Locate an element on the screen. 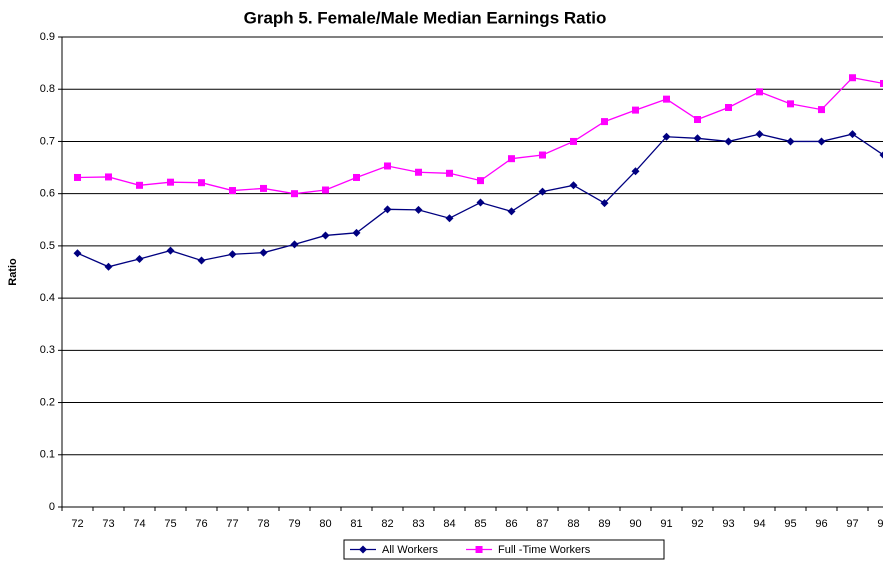 Image resolution: width=883 pixels, height=562 pixels. x-tick-label: 79 is located at coordinates (294, 524).